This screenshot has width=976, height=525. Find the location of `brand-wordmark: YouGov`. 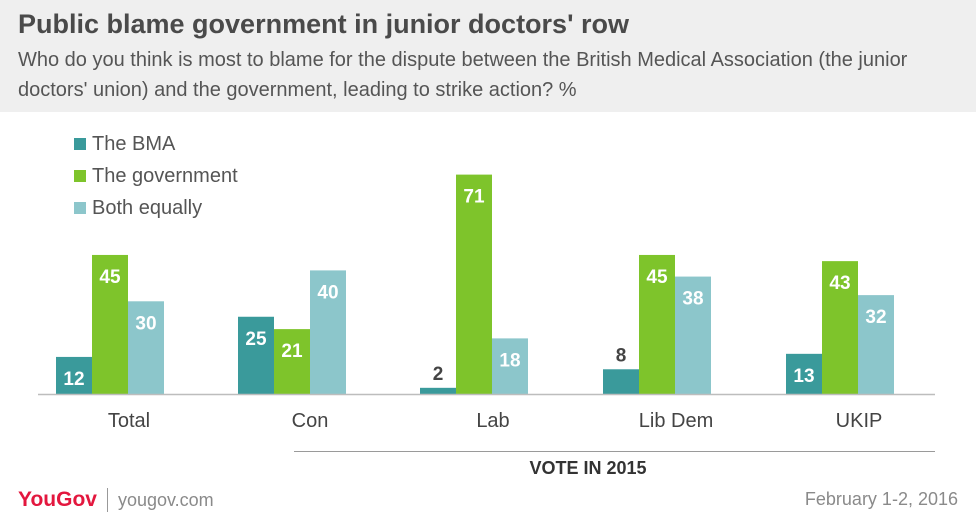

brand-wordmark: YouGov is located at coordinates (57, 499).